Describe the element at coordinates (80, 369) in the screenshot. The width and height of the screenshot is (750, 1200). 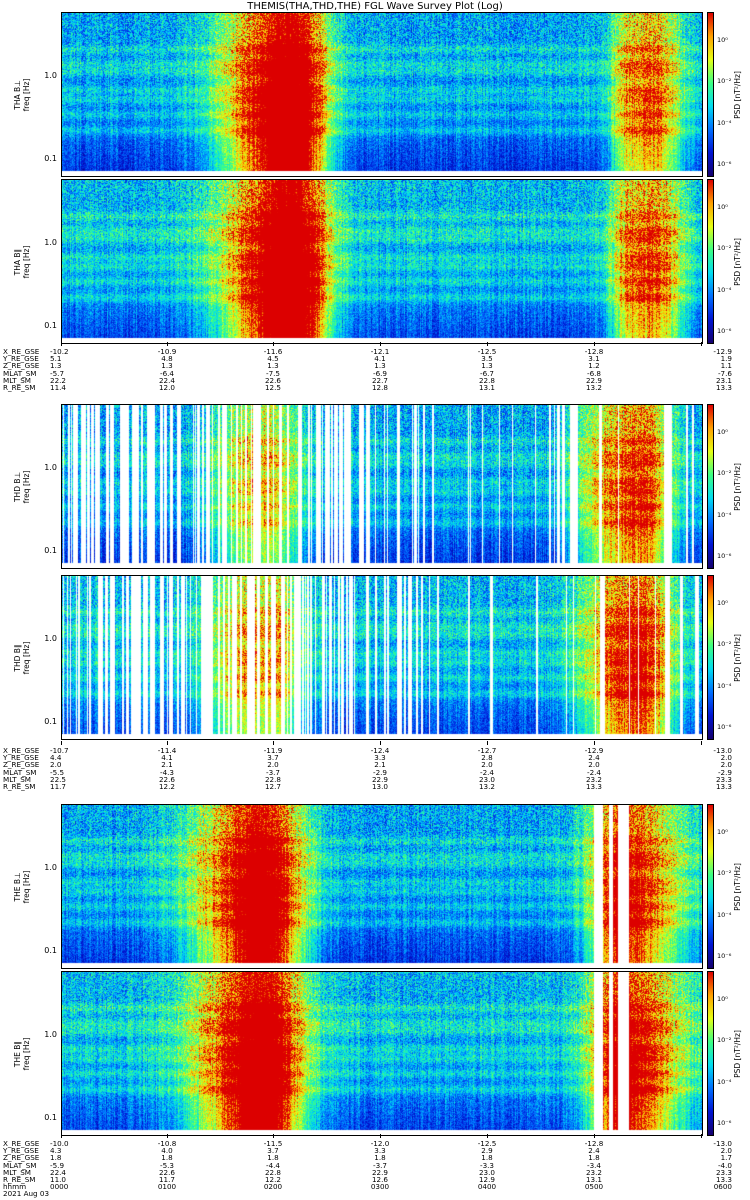
I see `orbit-value-column: -10.2 5.1 1.3 -5.7 22.2 11.4` at that location.